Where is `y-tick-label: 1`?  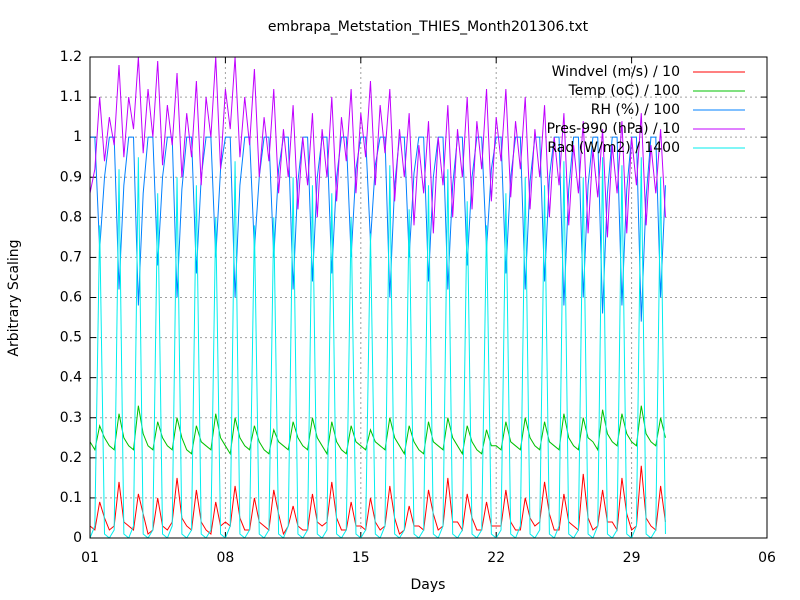 y-tick-label: 1 is located at coordinates (77, 137).